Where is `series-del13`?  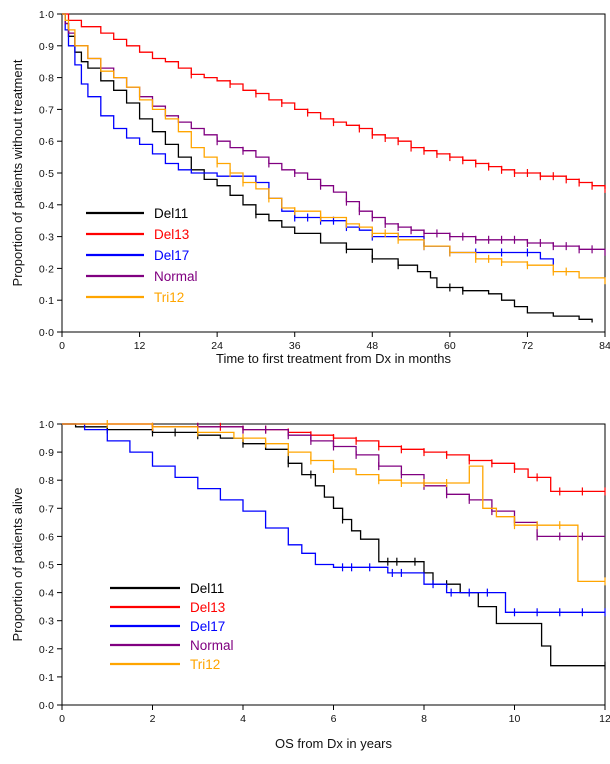
series-del13 is located at coordinates (334, 459).